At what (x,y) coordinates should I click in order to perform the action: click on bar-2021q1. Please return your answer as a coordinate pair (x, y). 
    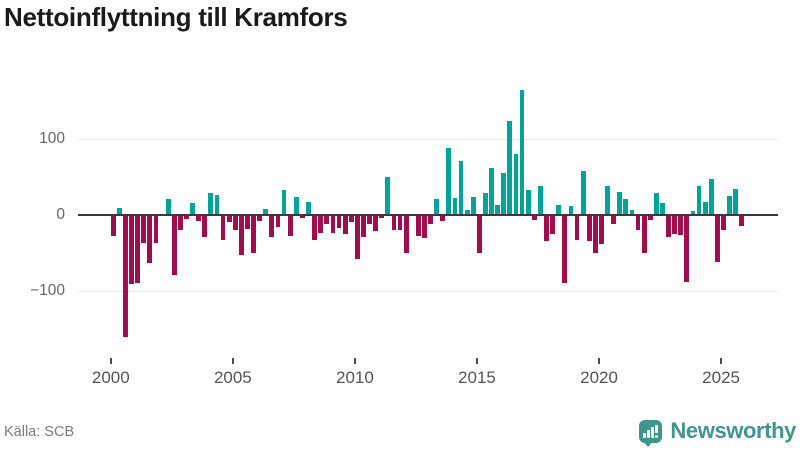
    Looking at the image, I should click on (626, 207).